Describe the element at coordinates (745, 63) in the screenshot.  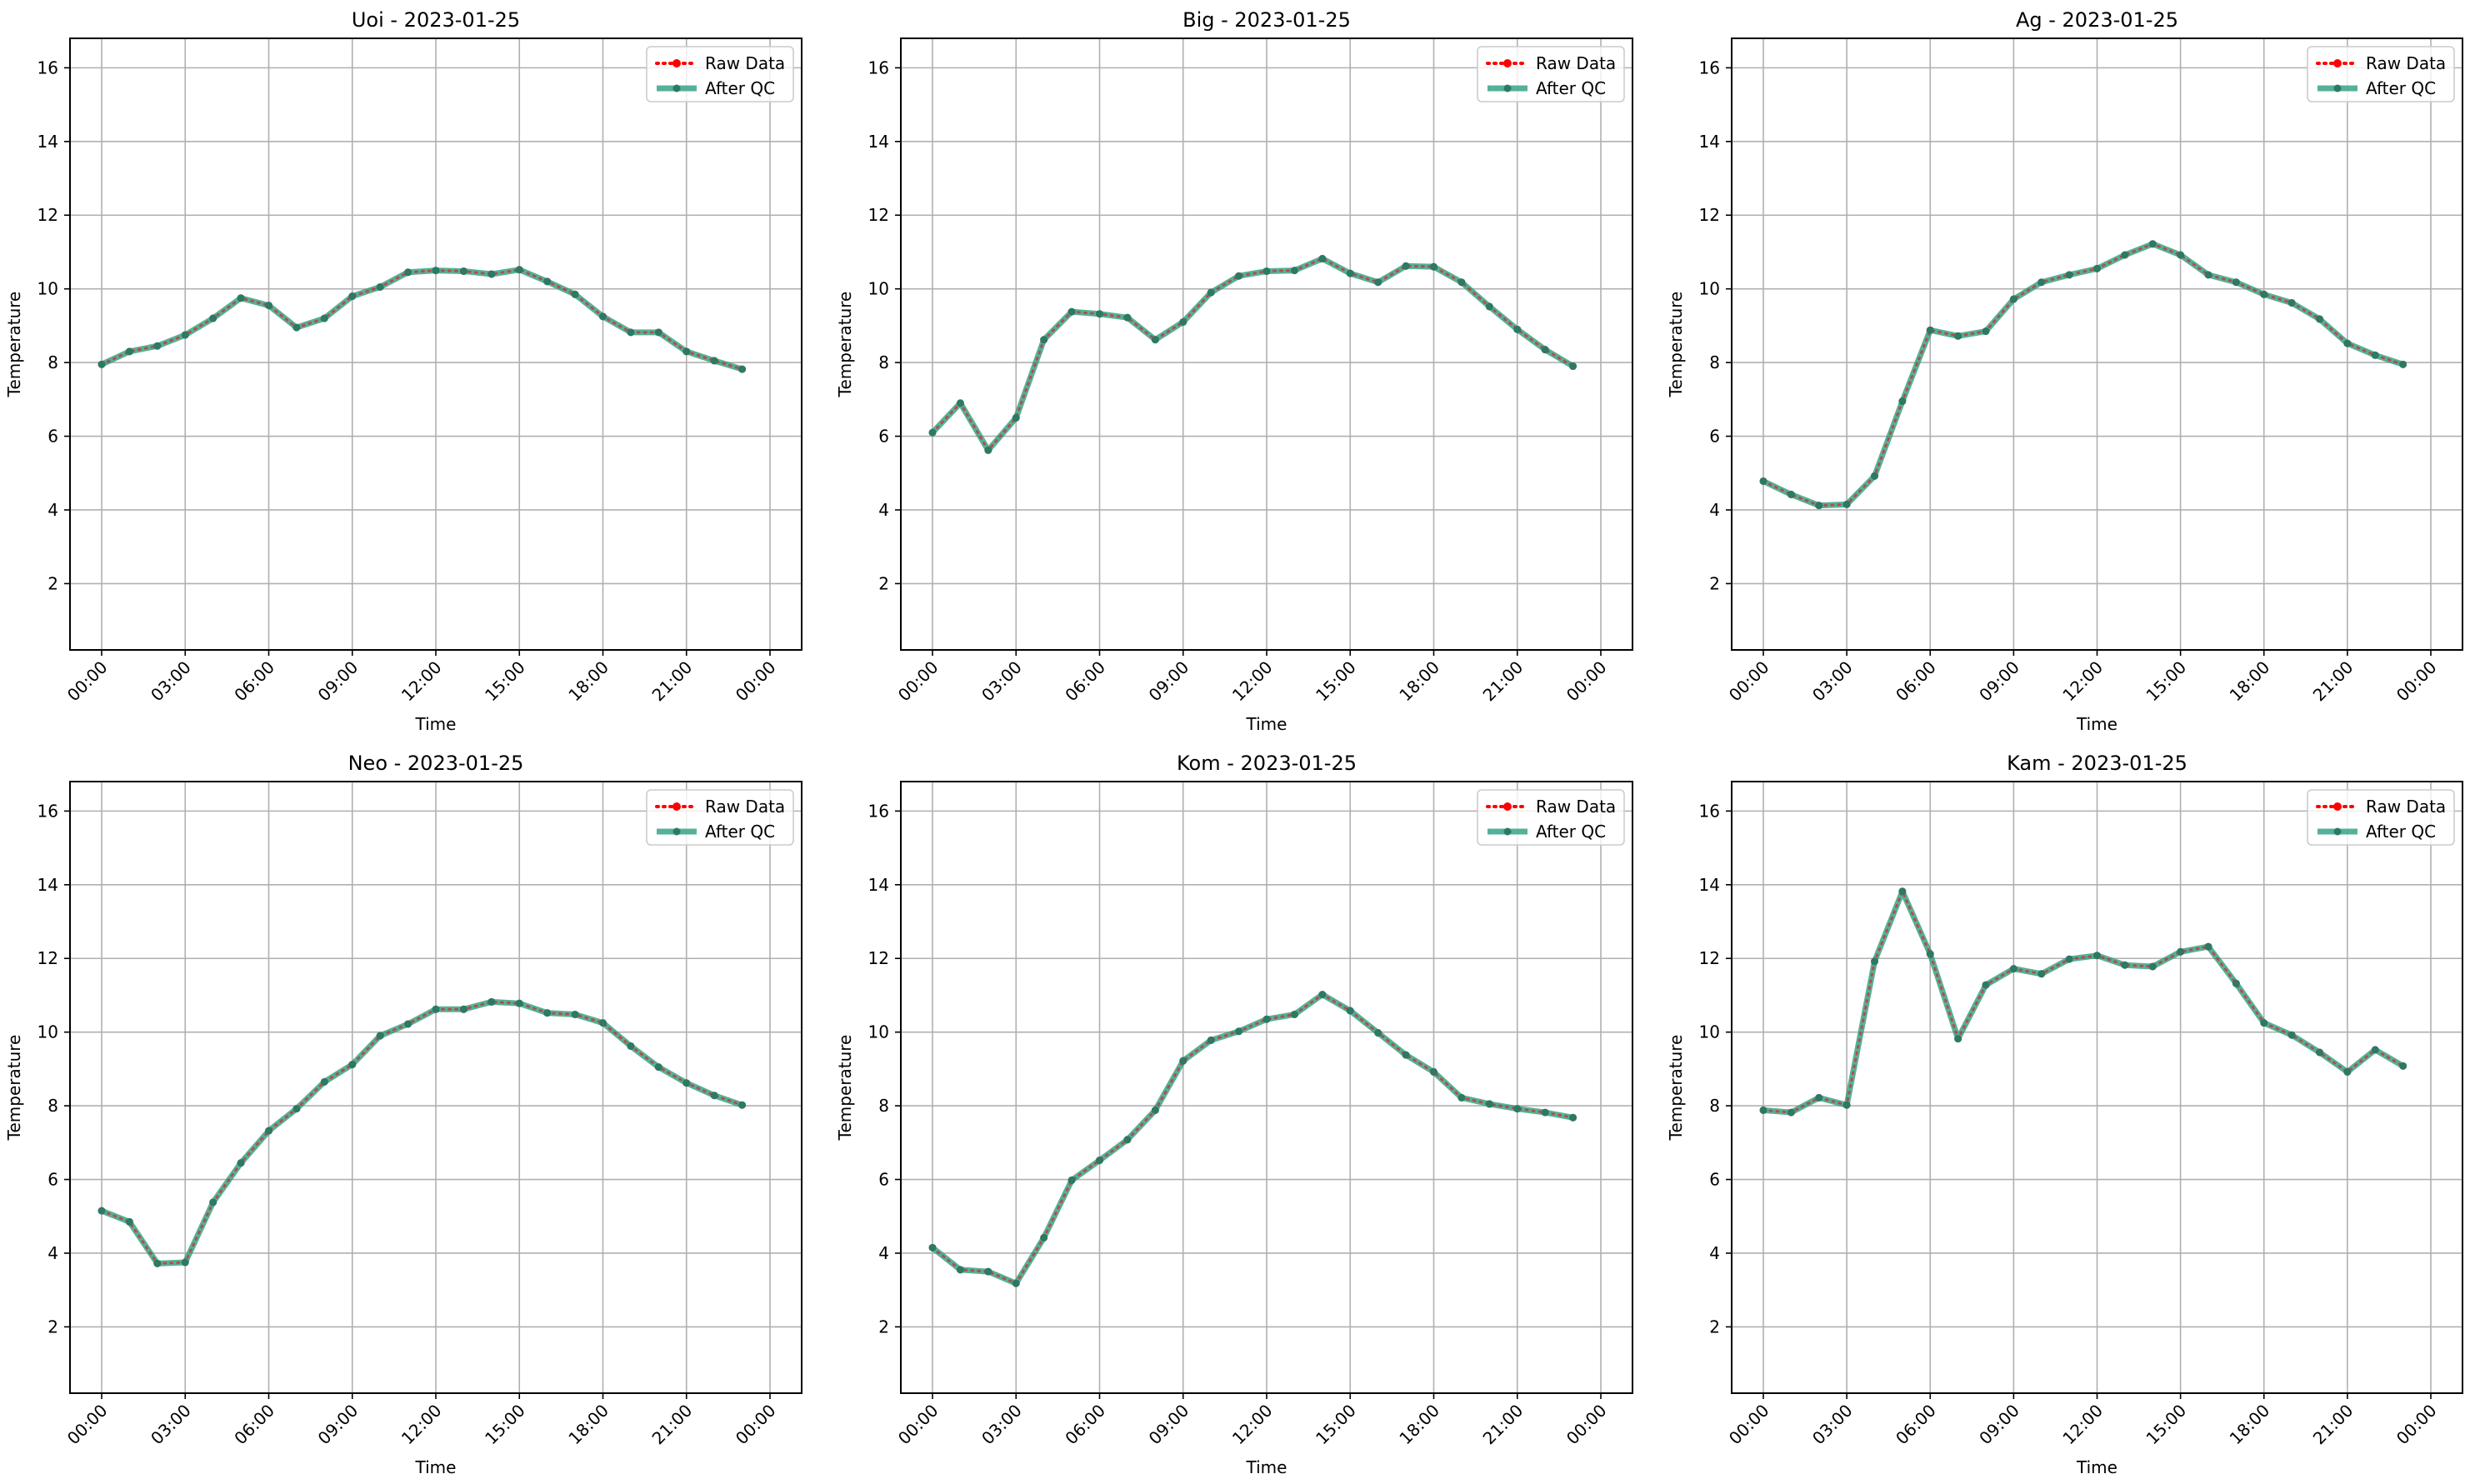
I see `legend-label-raw-data: Raw Data` at that location.